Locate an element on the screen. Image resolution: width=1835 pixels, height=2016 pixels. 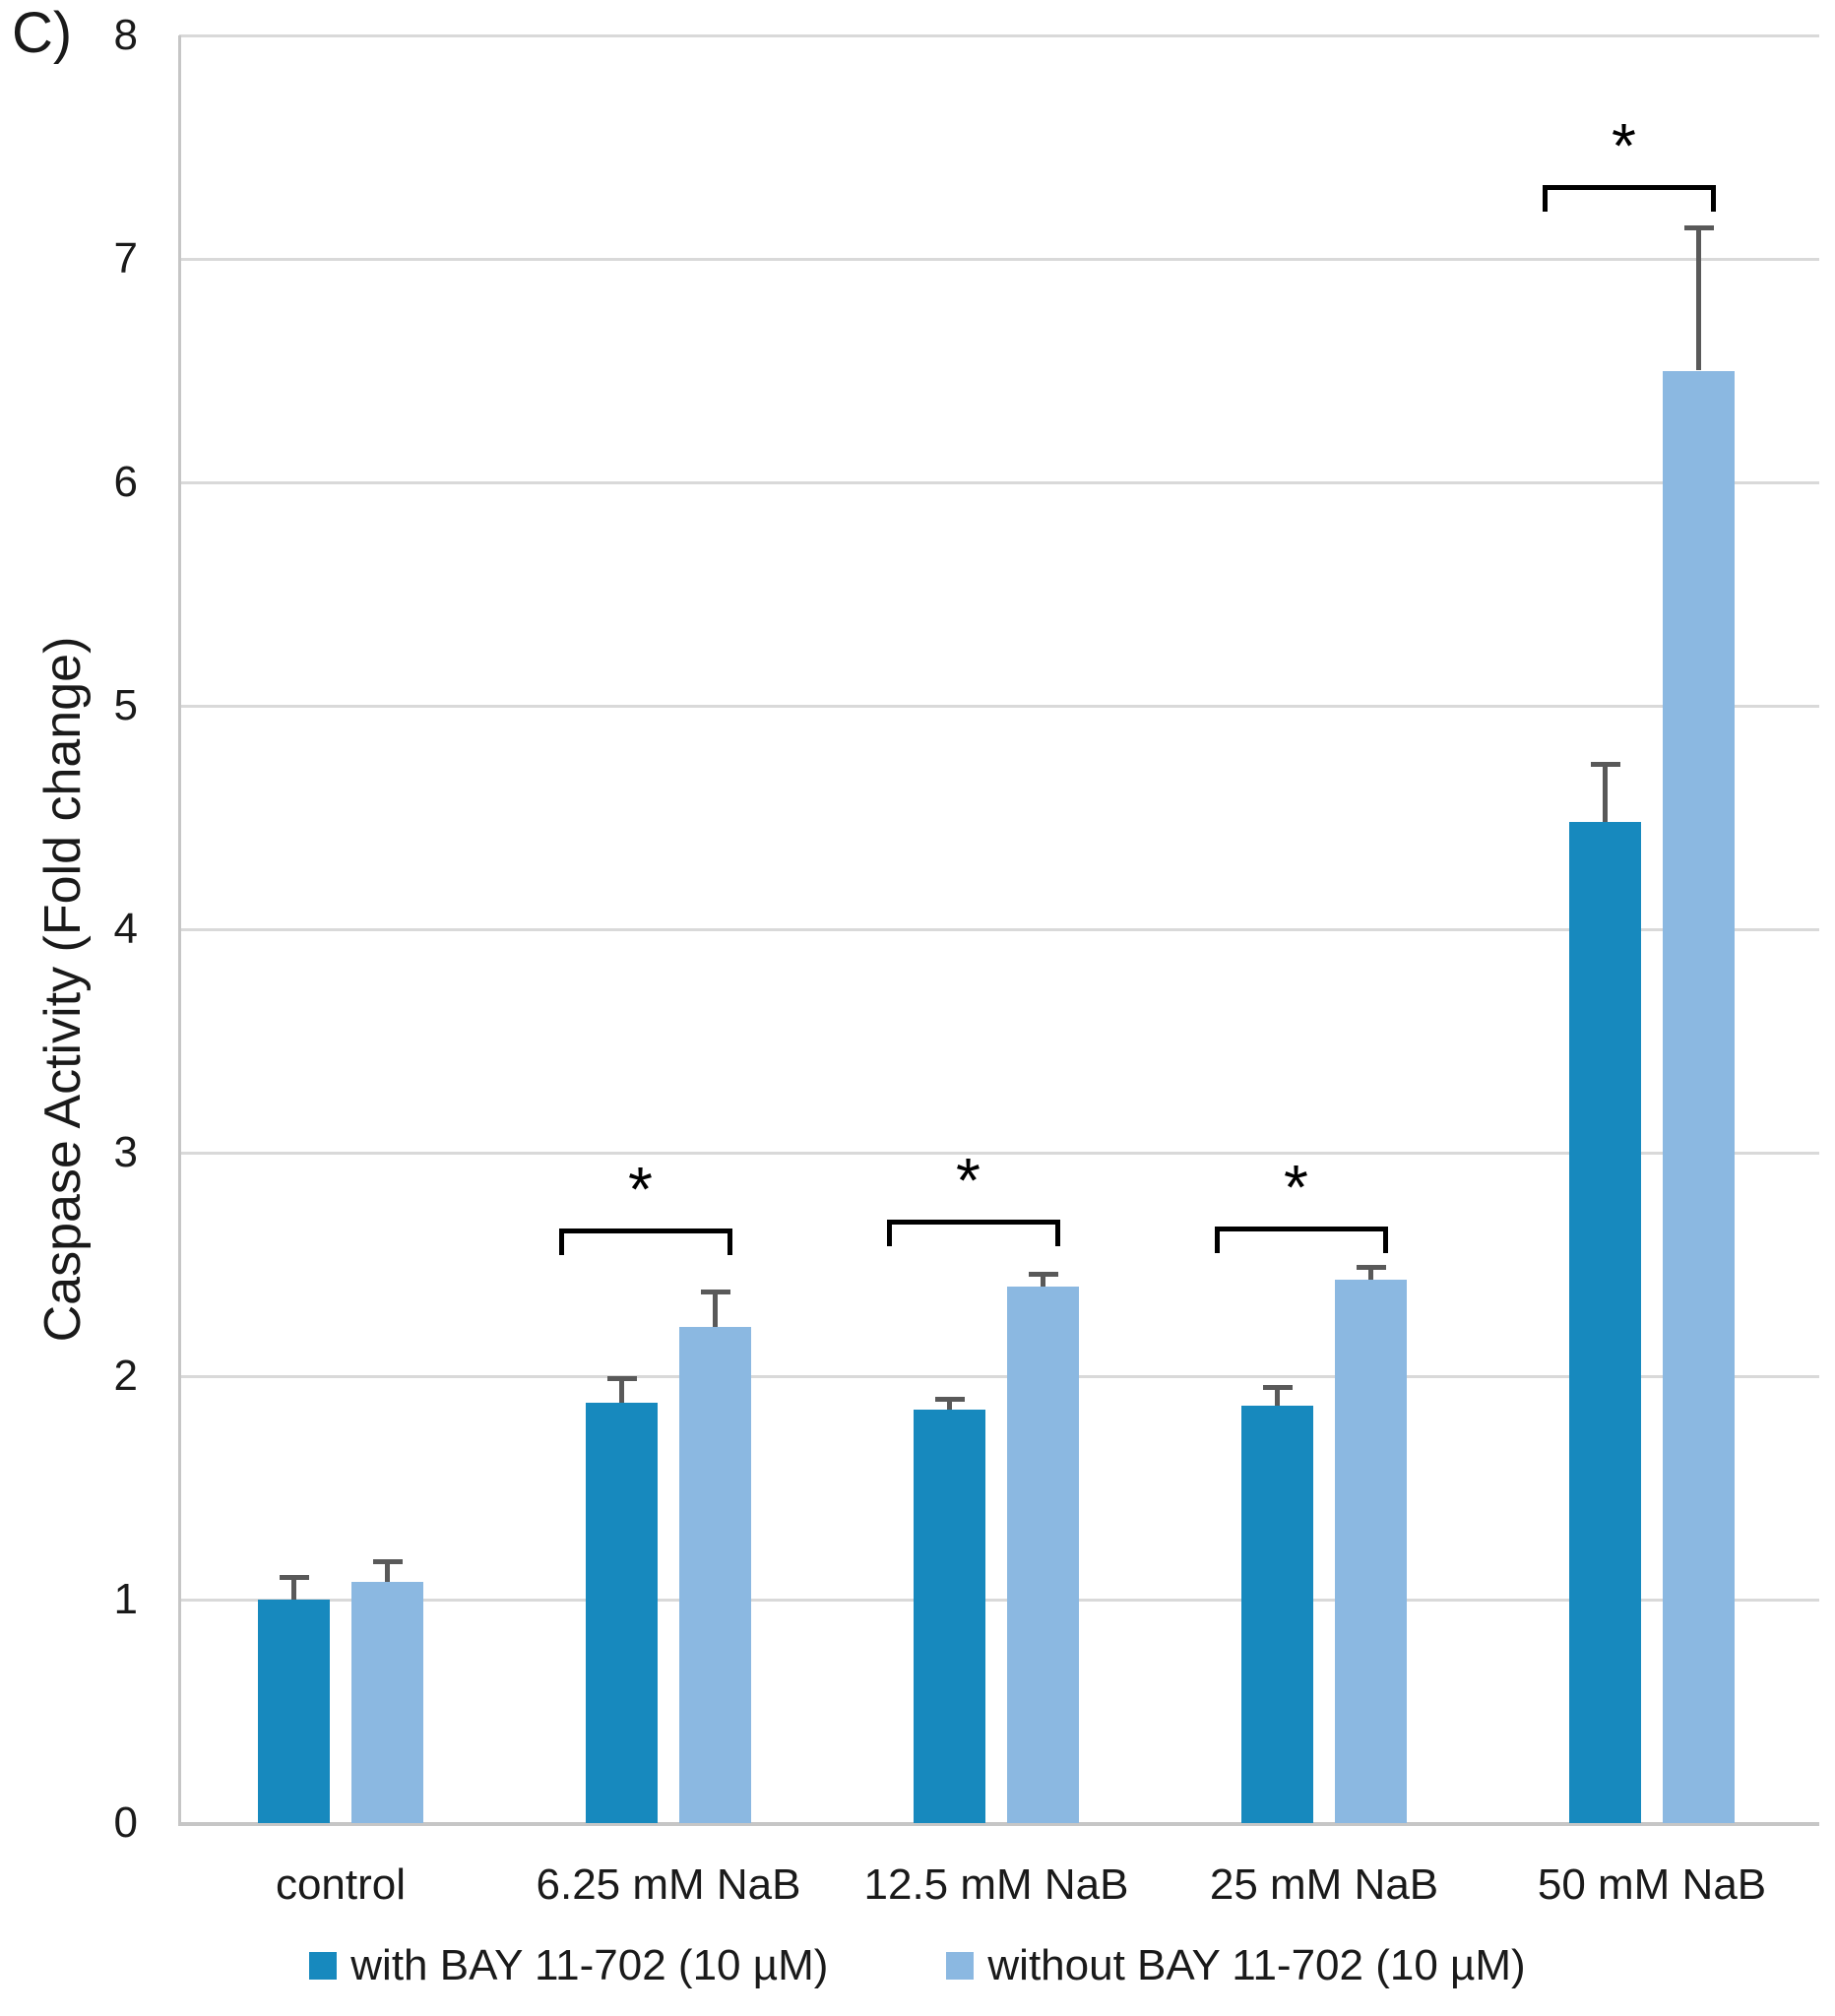
significance-asterisk-2: * is located at coordinates (968, 1181).